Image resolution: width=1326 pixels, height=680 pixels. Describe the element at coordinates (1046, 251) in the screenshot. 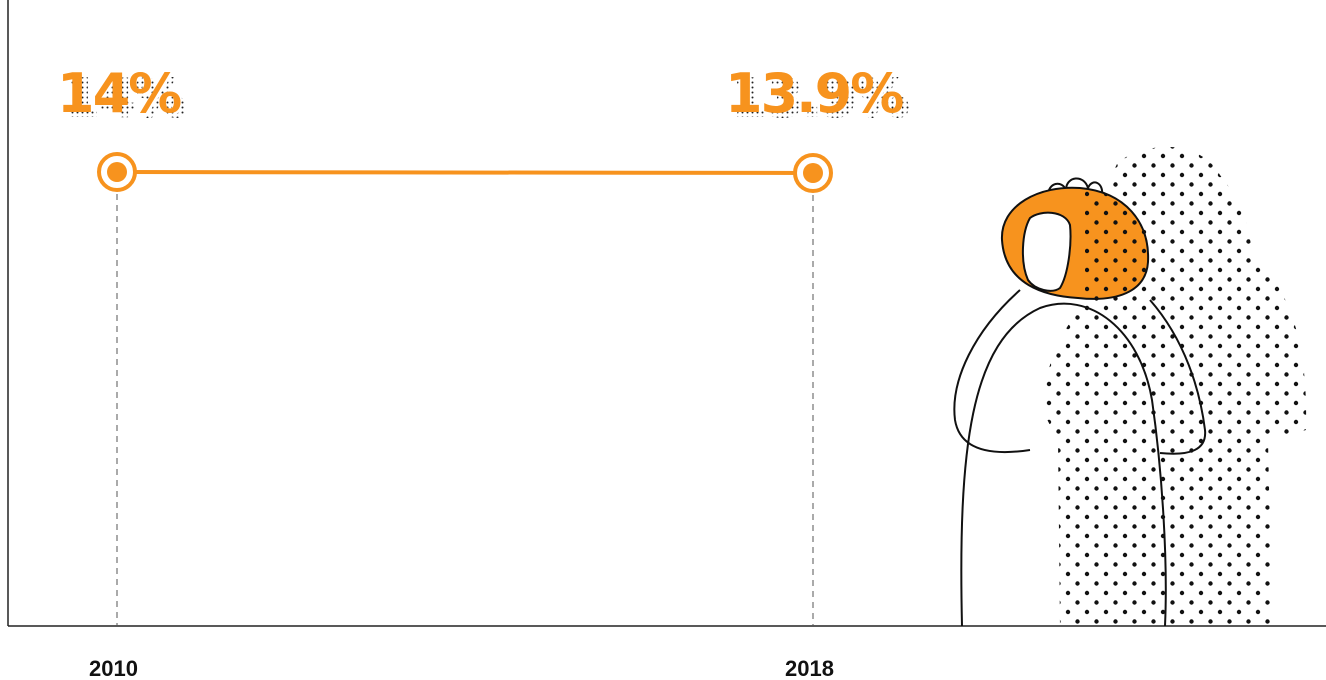

I see `hand` at that location.